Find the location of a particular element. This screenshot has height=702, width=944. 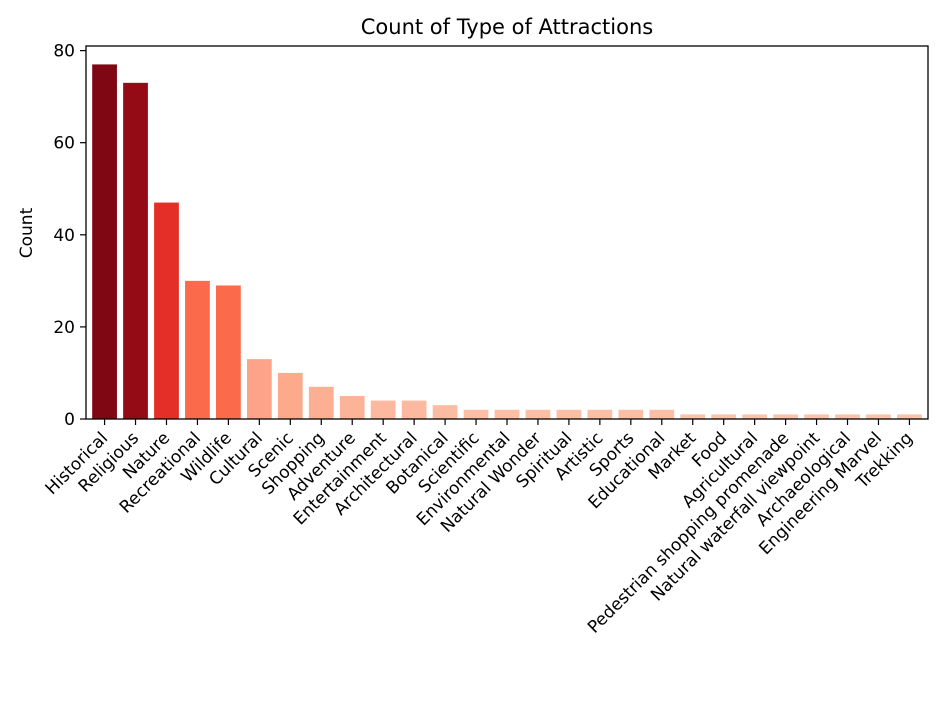

y-tick-label: 40 is located at coordinates (64, 236).